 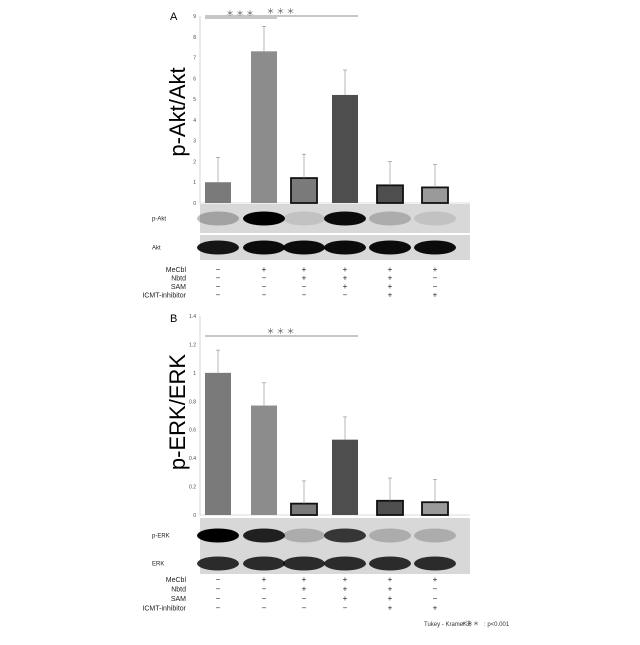 What do you see at coordinates (174, 17) in the screenshot?
I see `panel-a-label: A` at bounding box center [174, 17].